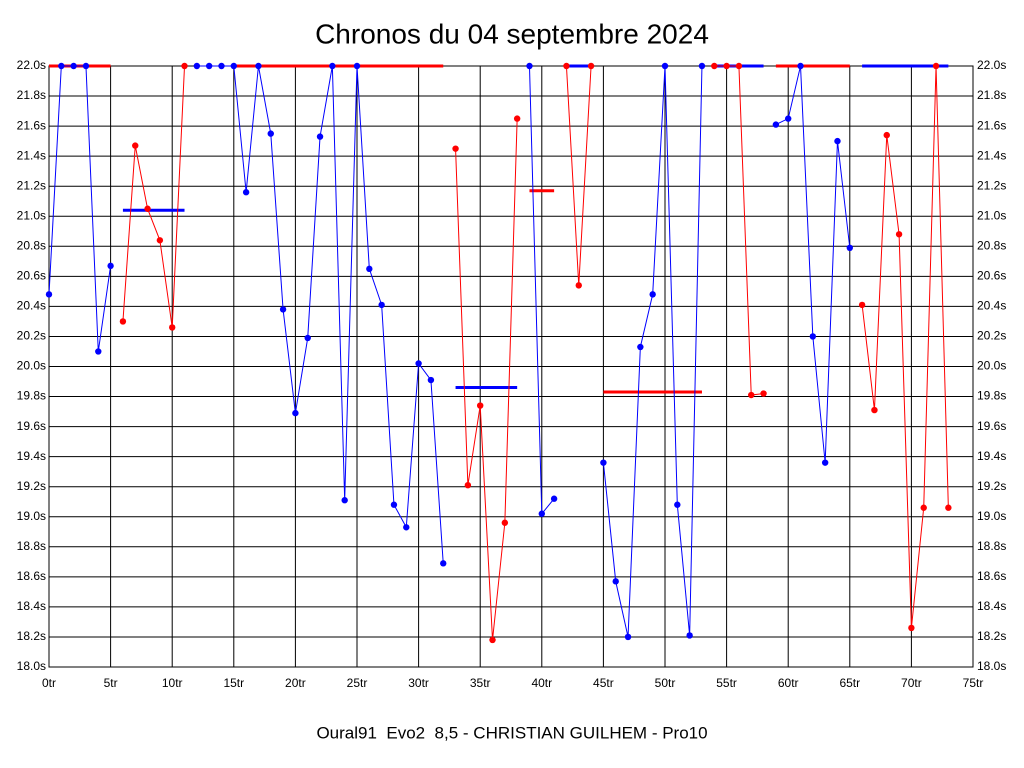 The width and height of the screenshot is (1024, 768). I want to click on y-tick-label: 19.4s, so click(31, 456).